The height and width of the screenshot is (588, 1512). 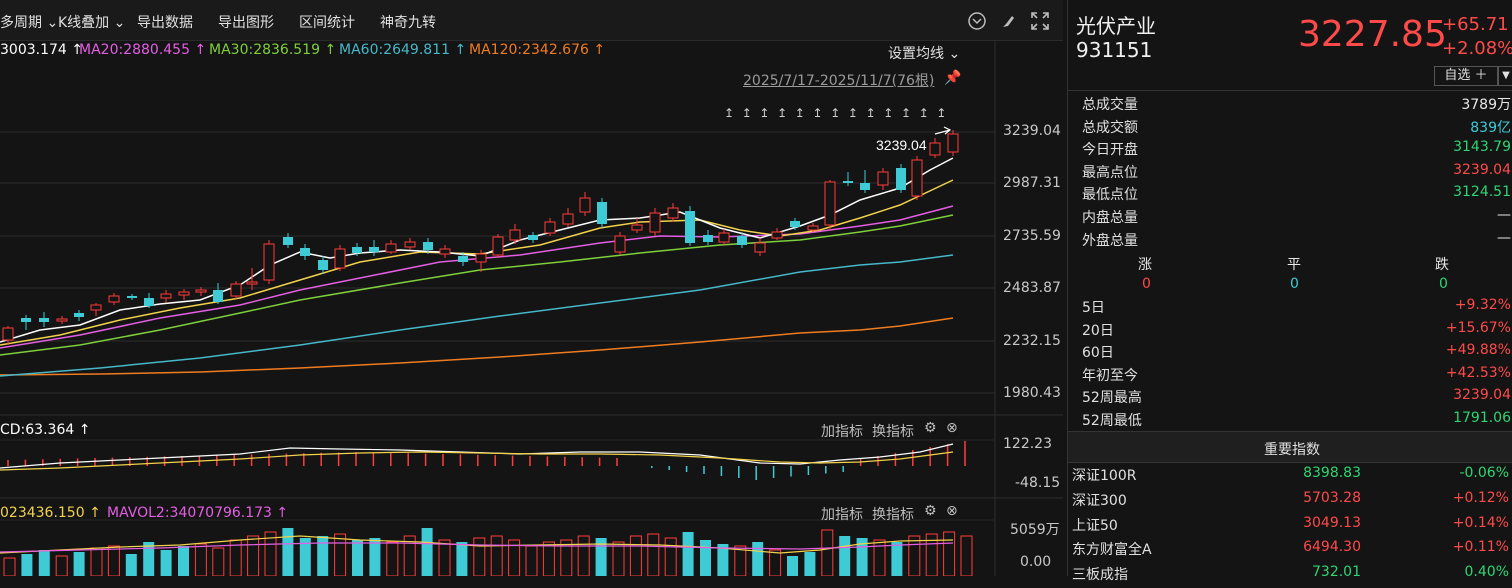 What do you see at coordinates (327, 23) in the screenshot?
I see `toolbar-range-stats: 区间统计` at bounding box center [327, 23].